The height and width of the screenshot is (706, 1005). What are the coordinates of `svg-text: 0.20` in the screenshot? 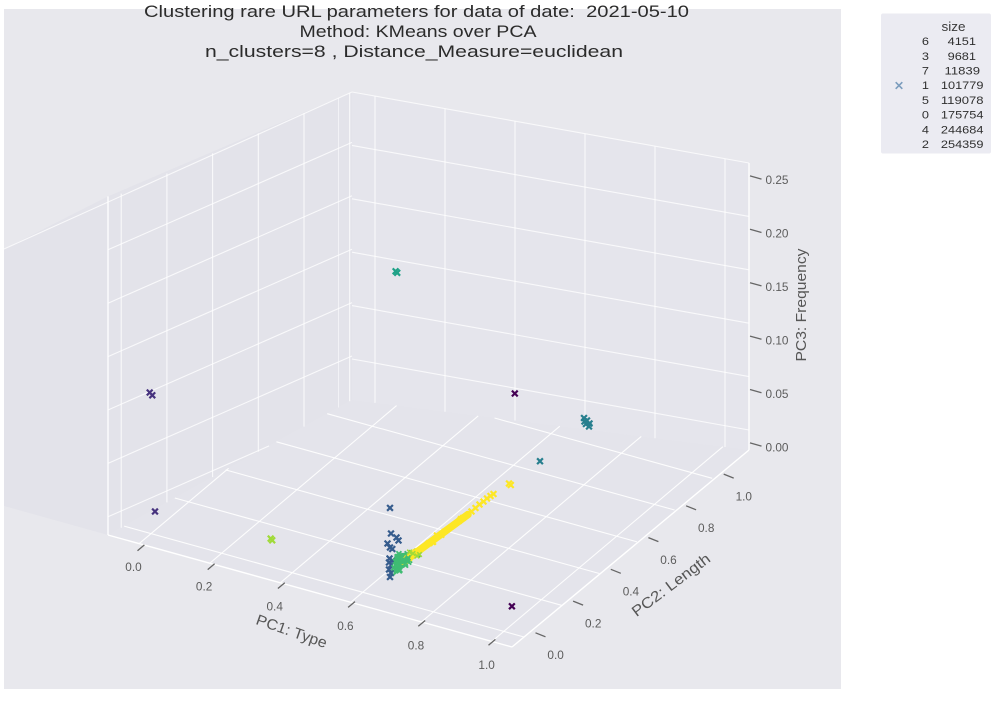 It's located at (777, 234).